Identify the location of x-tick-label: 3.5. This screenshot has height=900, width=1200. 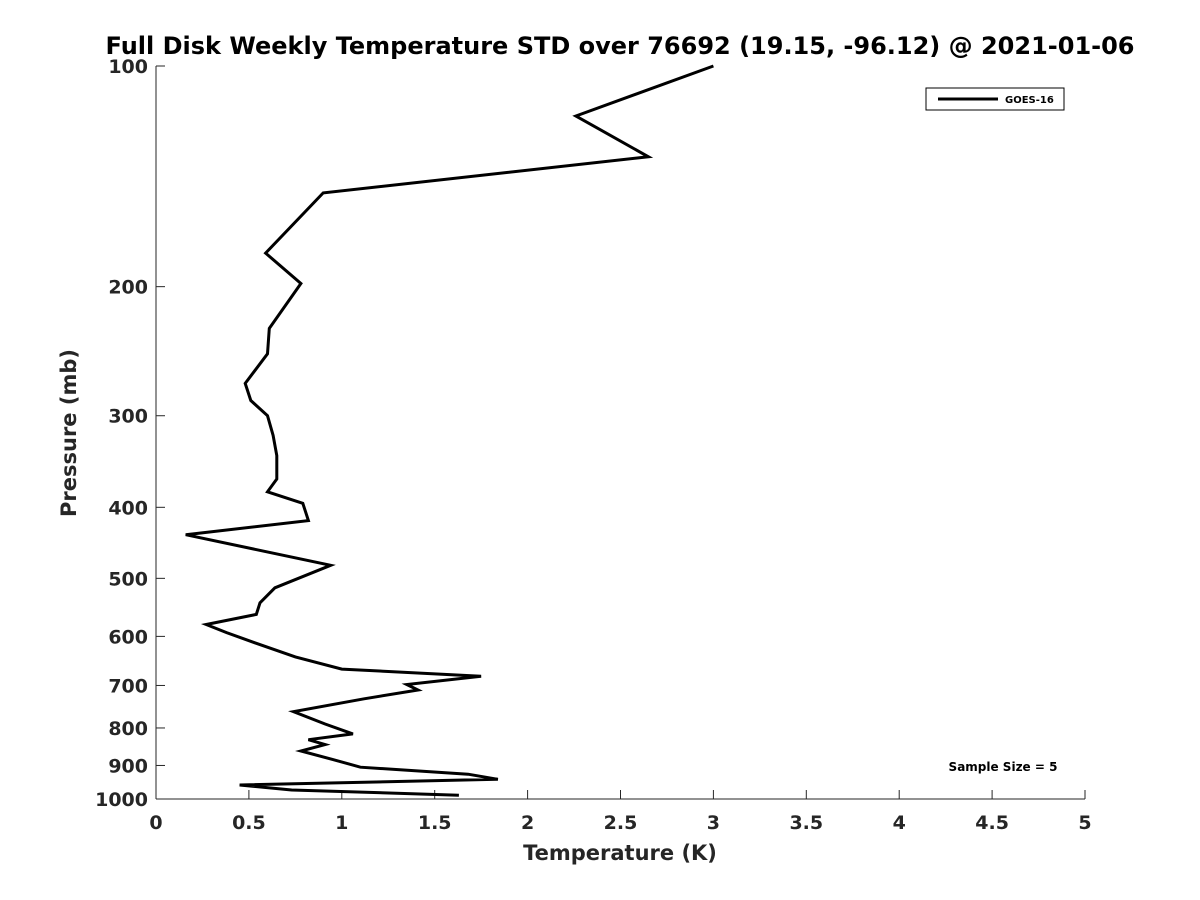
(806, 823).